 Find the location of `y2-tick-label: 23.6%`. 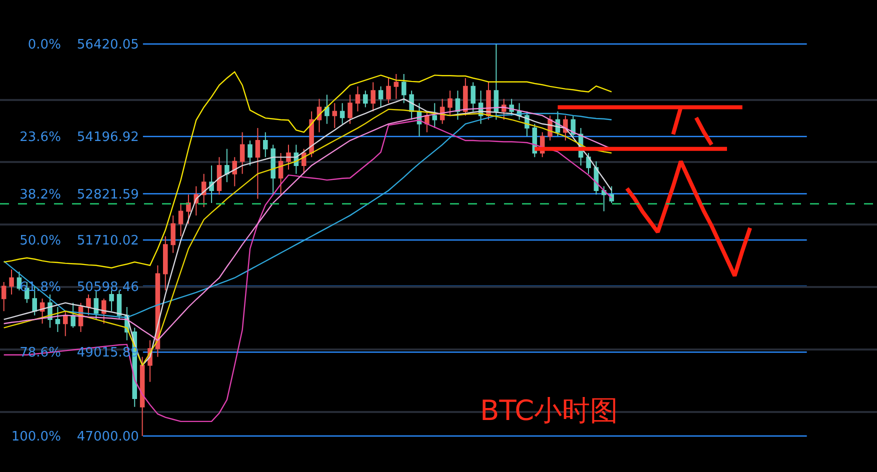

y2-tick-label: 23.6% is located at coordinates (40, 138).